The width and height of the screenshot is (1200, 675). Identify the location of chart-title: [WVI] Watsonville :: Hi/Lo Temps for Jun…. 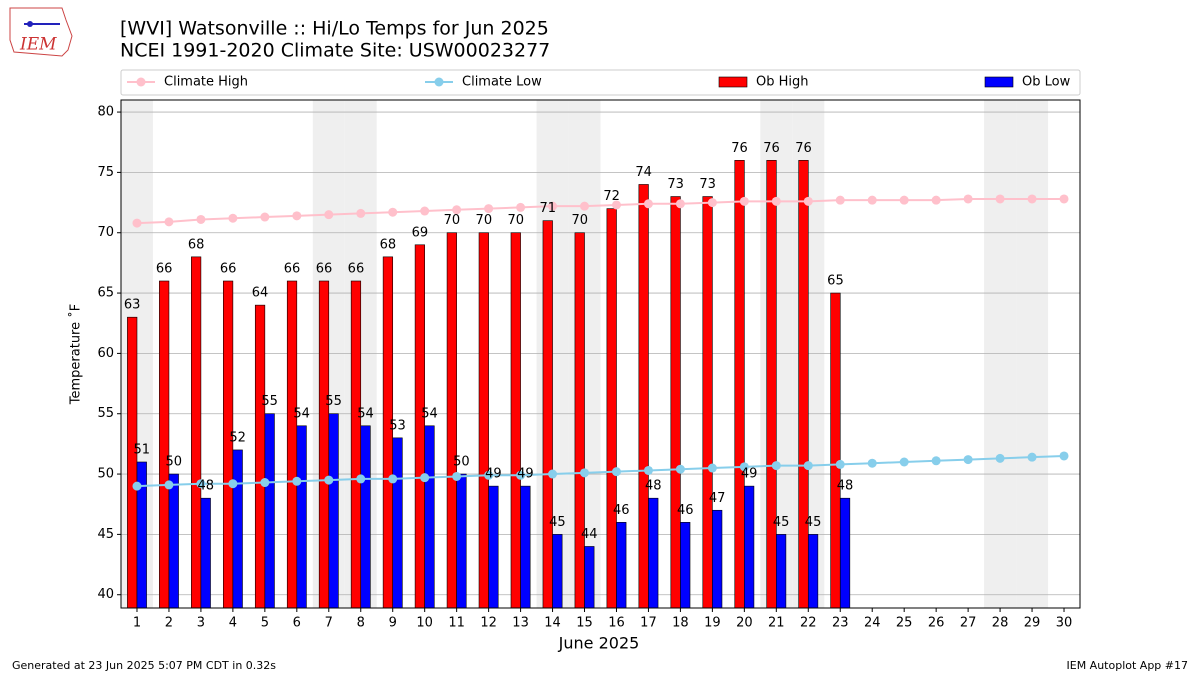
(334, 29).